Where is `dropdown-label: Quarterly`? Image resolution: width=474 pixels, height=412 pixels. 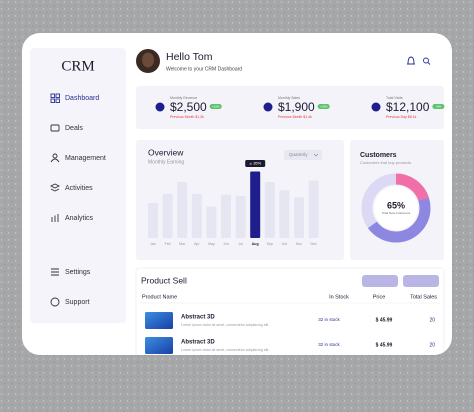 dropdown-label: Quarterly is located at coordinates (298, 154).